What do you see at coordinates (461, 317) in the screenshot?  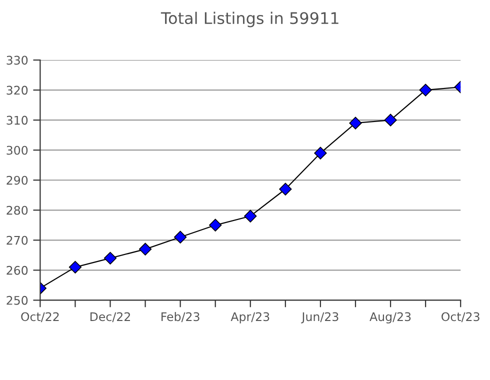 I see `x-tick-label: Oct/23` at bounding box center [461, 317].